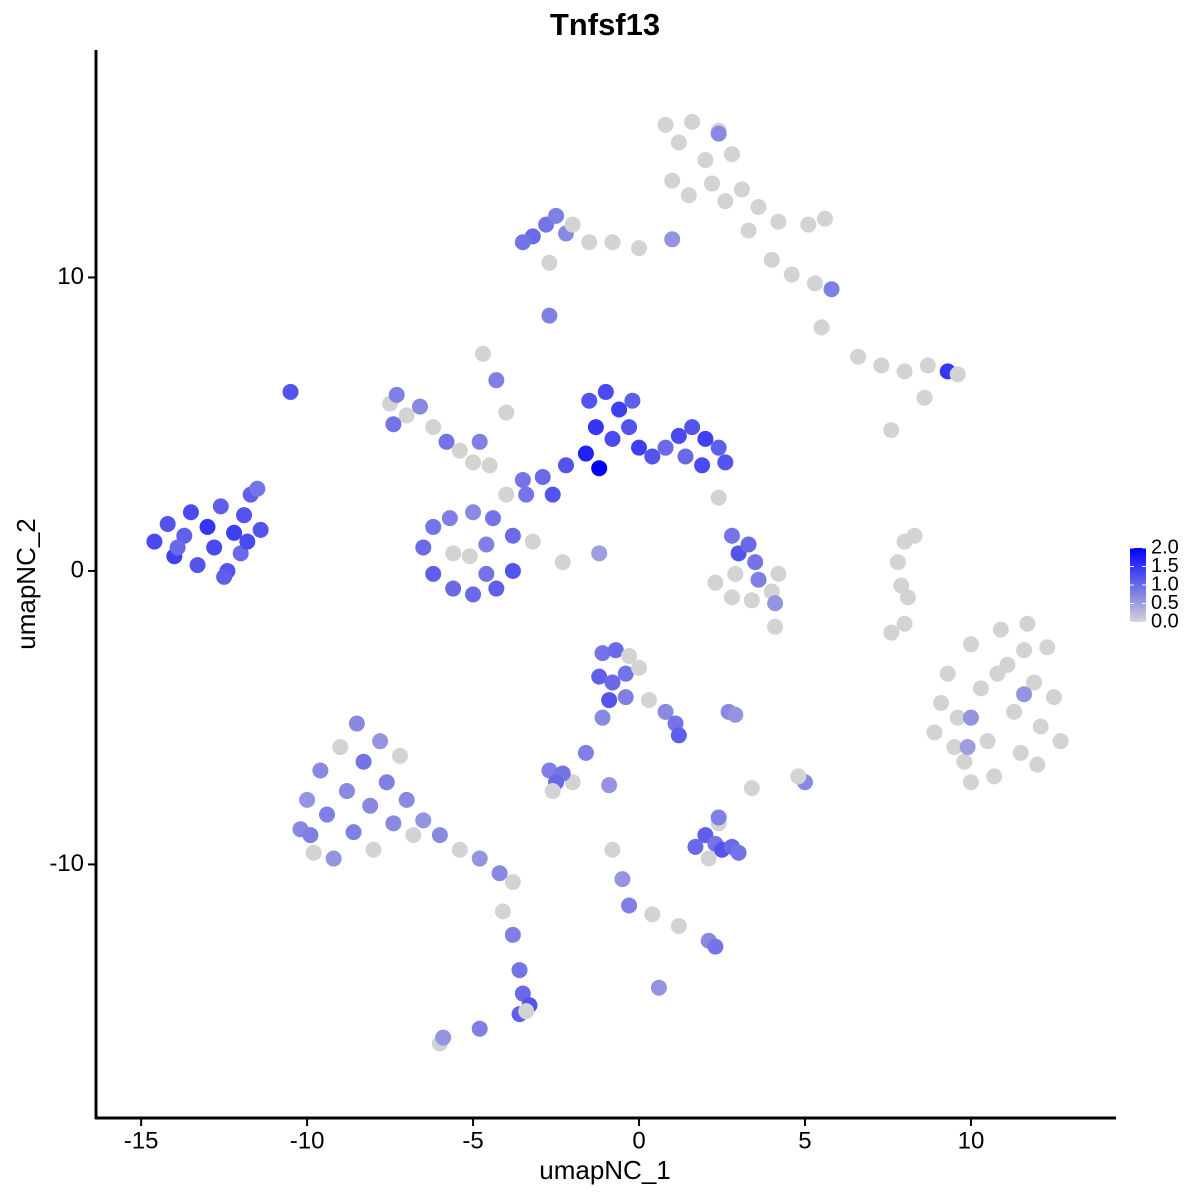 Image resolution: width=1200 pixels, height=1200 pixels. Describe the element at coordinates (605, 24) in the screenshot. I see `chart-title: Tnfsf13` at that location.